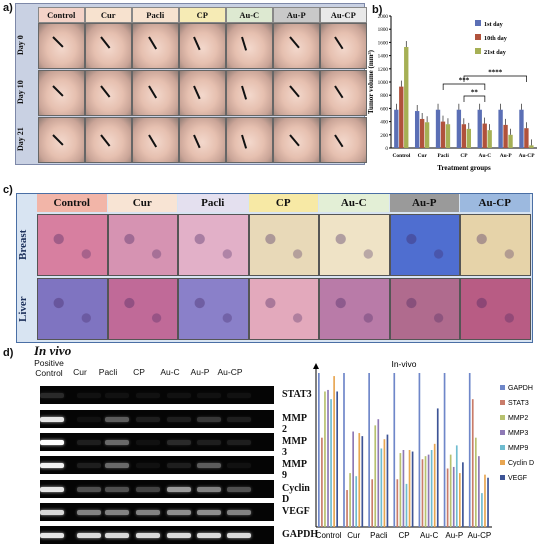 Image resolution: width=550 pixels, height=551 pixels. I want to click on gene-label: MMP 9, so click(294, 470).